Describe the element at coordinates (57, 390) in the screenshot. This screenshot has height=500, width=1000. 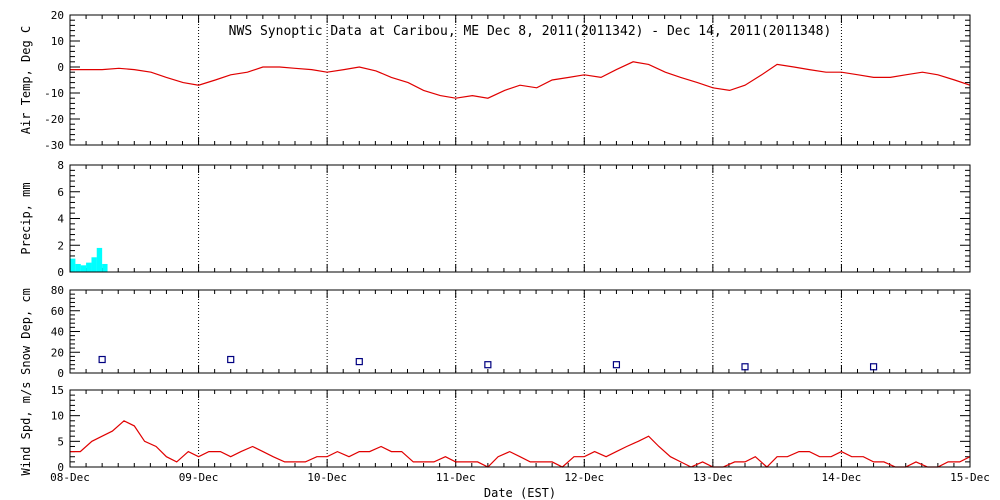
I see `y-tick-label: 15` at that location.